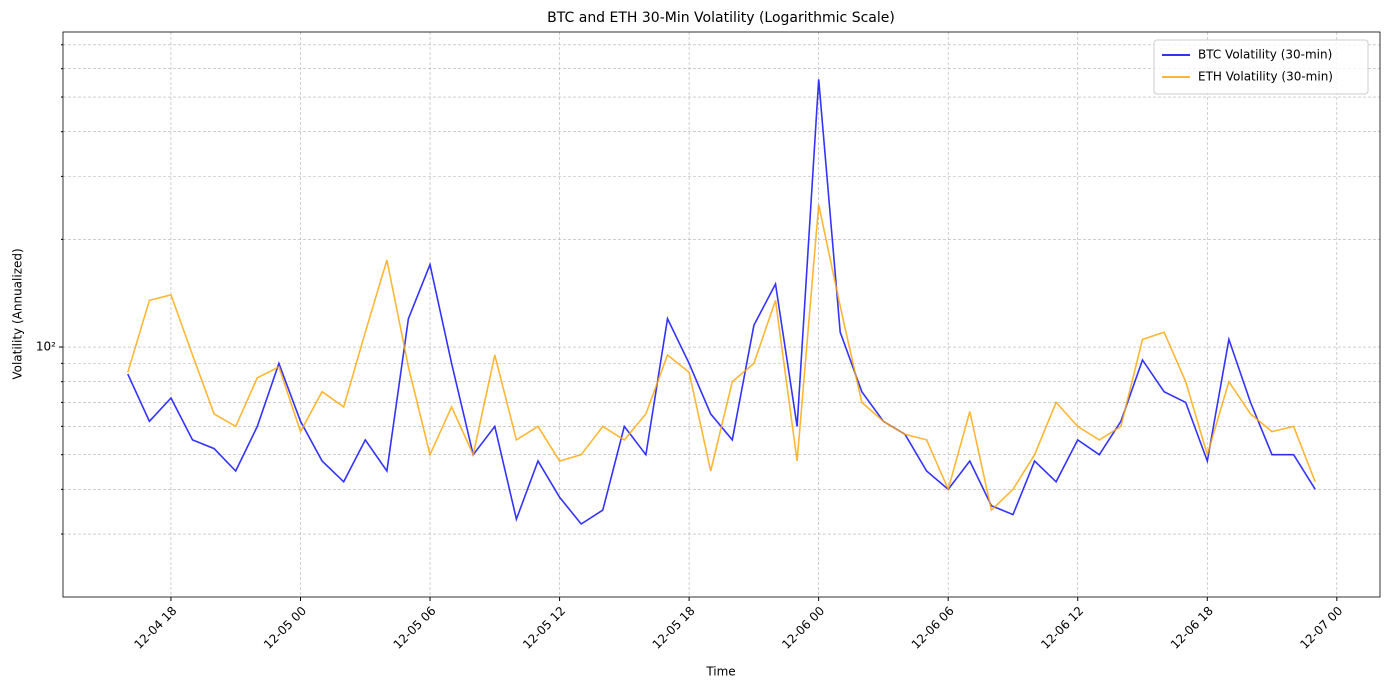  What do you see at coordinates (285, 628) in the screenshot?
I see `x-tick-label: 12-05 00` at bounding box center [285, 628].